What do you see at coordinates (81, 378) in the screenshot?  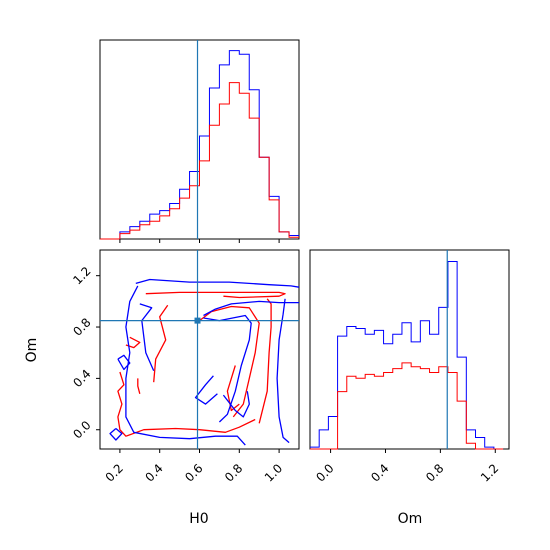 I see `contour-ytick-label: 0.4` at bounding box center [81, 378].